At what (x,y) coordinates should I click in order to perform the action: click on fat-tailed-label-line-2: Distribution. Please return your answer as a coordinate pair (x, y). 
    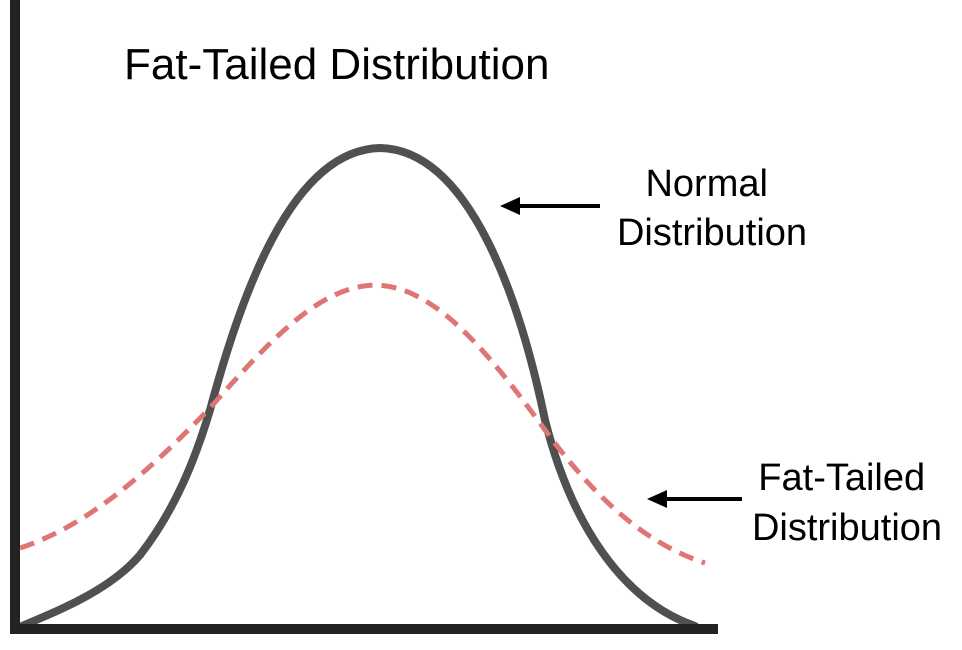
    Looking at the image, I should click on (847, 528).